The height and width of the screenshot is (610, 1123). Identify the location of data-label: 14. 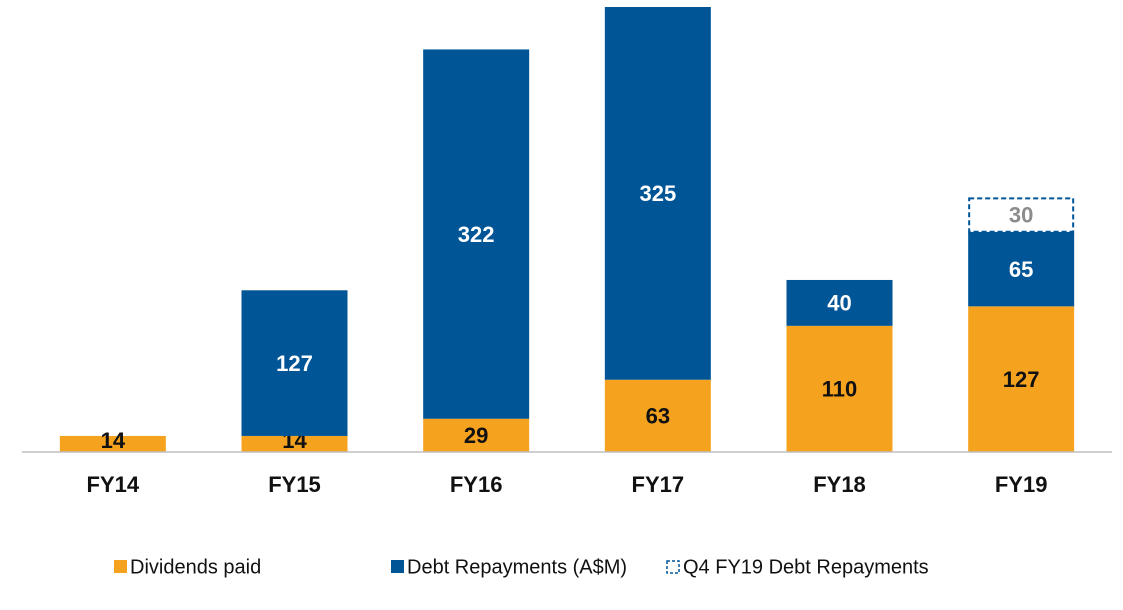
(113, 440).